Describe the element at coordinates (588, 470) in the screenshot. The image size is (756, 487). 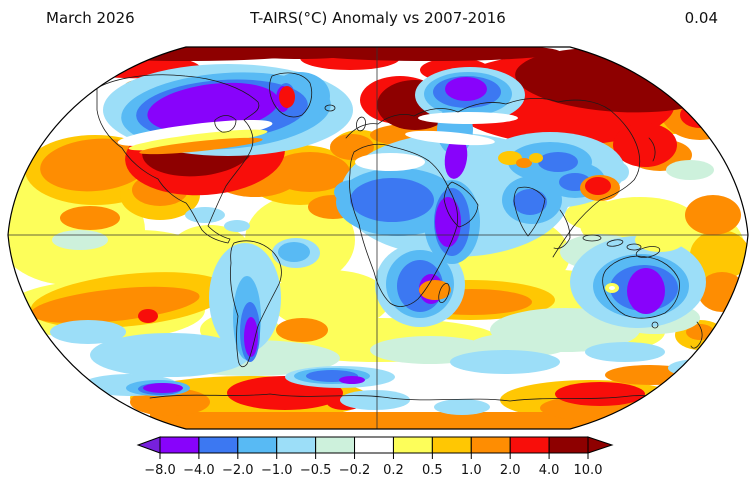
I see `colorbar-tick-label: 10.0` at that location.